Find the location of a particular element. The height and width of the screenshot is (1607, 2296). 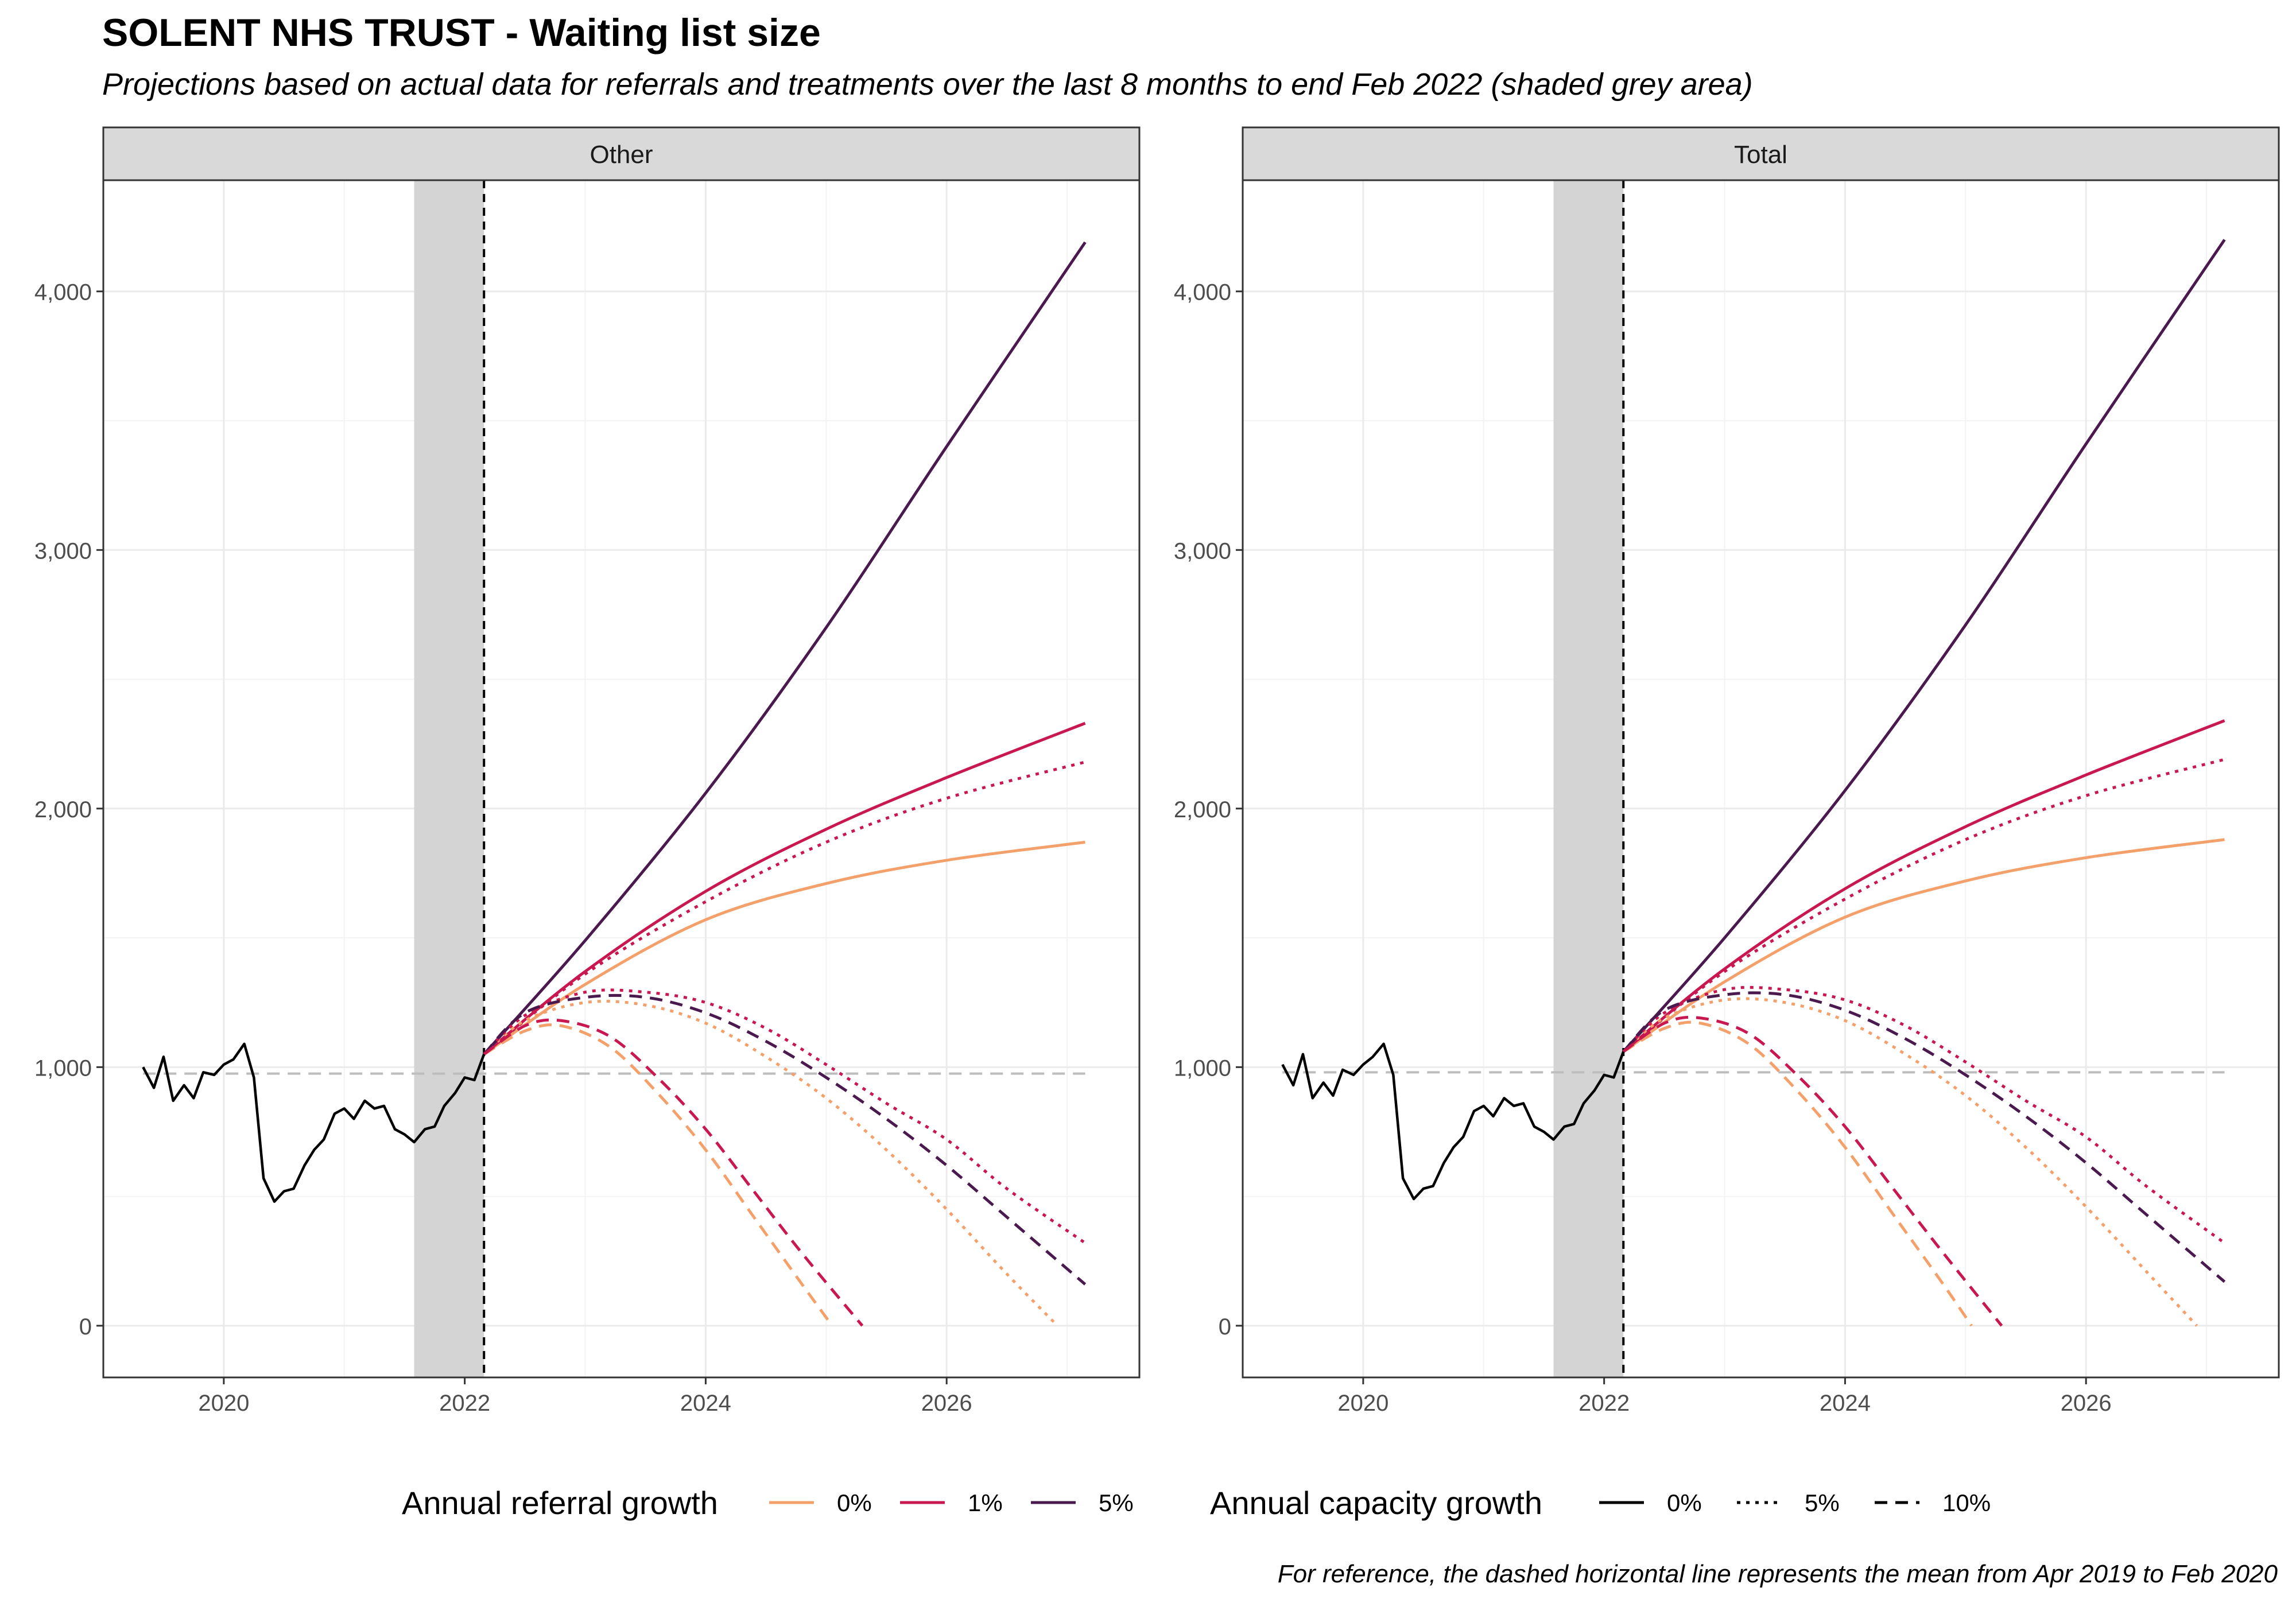

facet-strip-label: Total is located at coordinates (1760, 155).